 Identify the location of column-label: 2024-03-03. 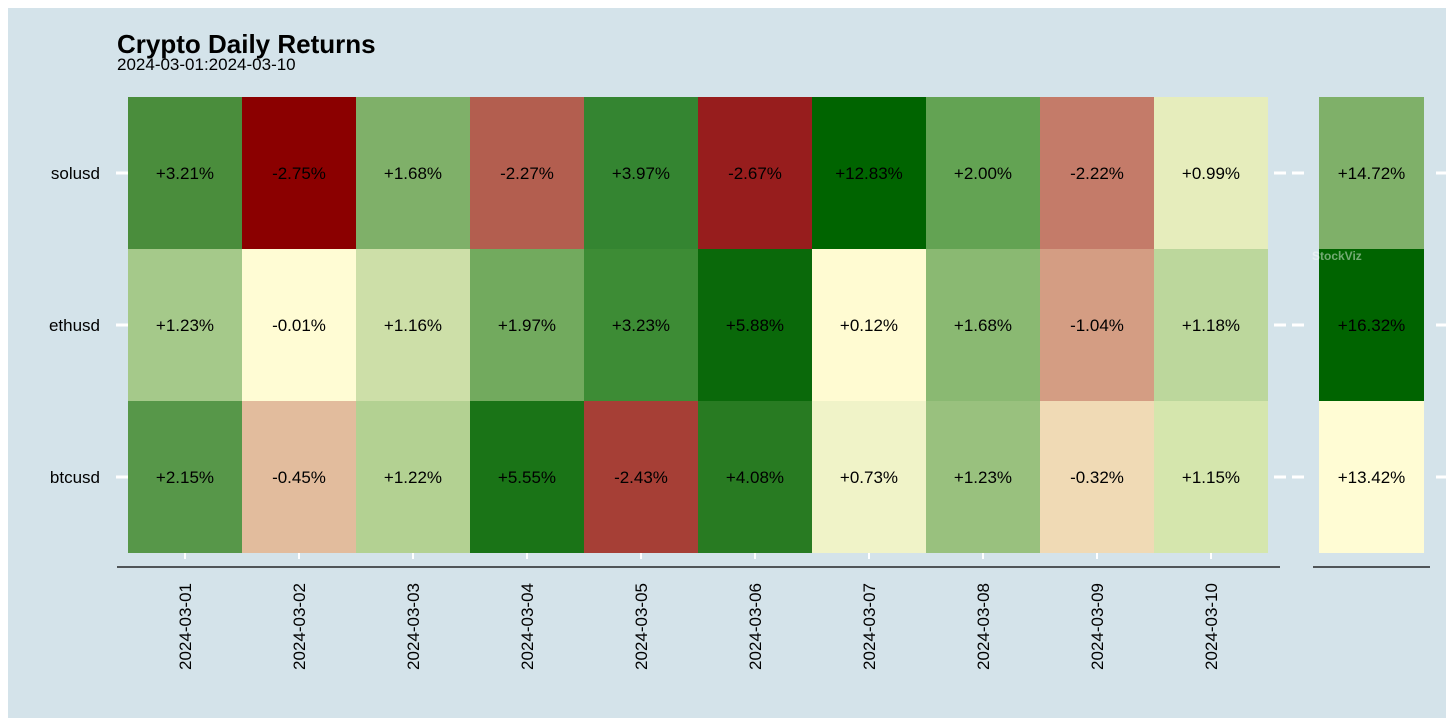
(413, 626).